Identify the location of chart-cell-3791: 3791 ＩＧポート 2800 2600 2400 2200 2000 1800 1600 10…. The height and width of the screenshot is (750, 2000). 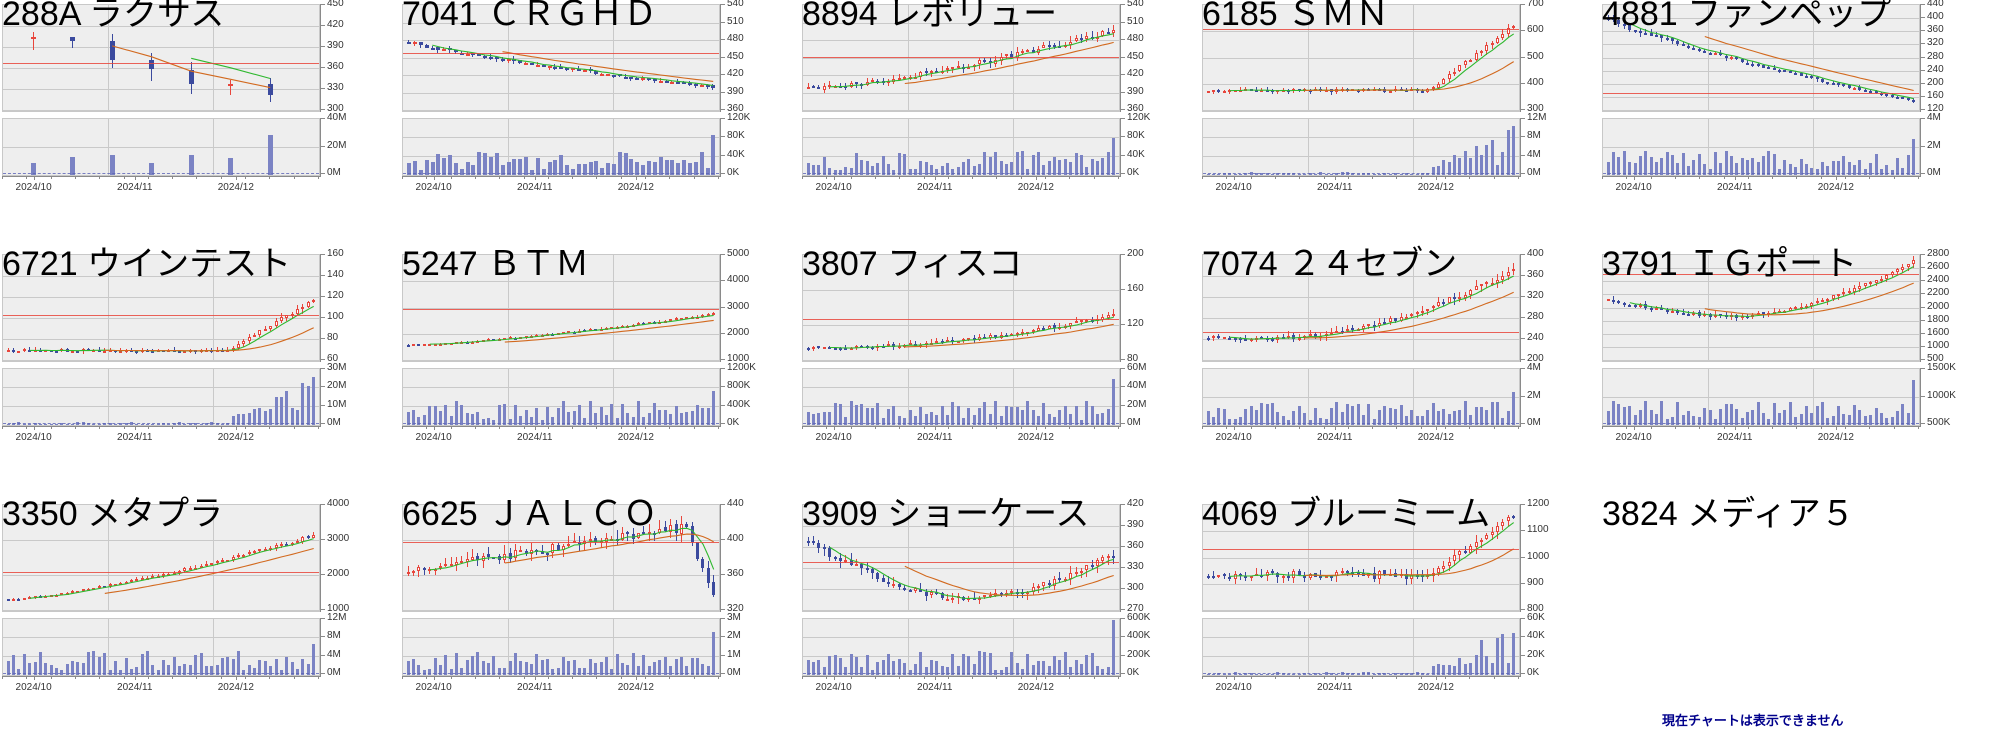
(1800, 372).